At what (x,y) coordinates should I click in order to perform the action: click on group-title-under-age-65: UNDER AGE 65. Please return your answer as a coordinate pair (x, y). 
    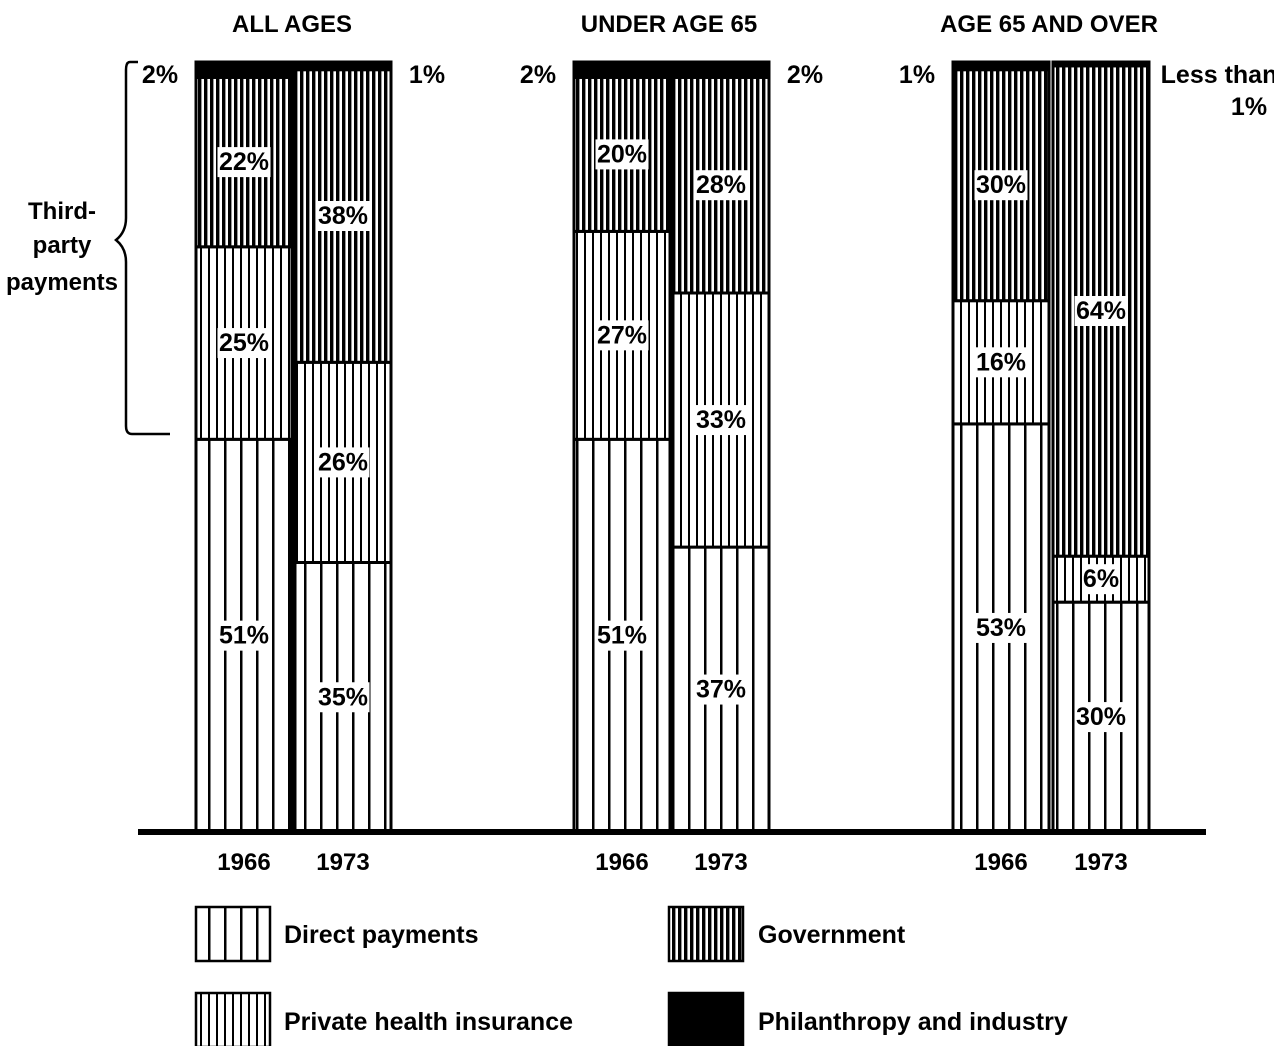
    Looking at the image, I should click on (669, 24).